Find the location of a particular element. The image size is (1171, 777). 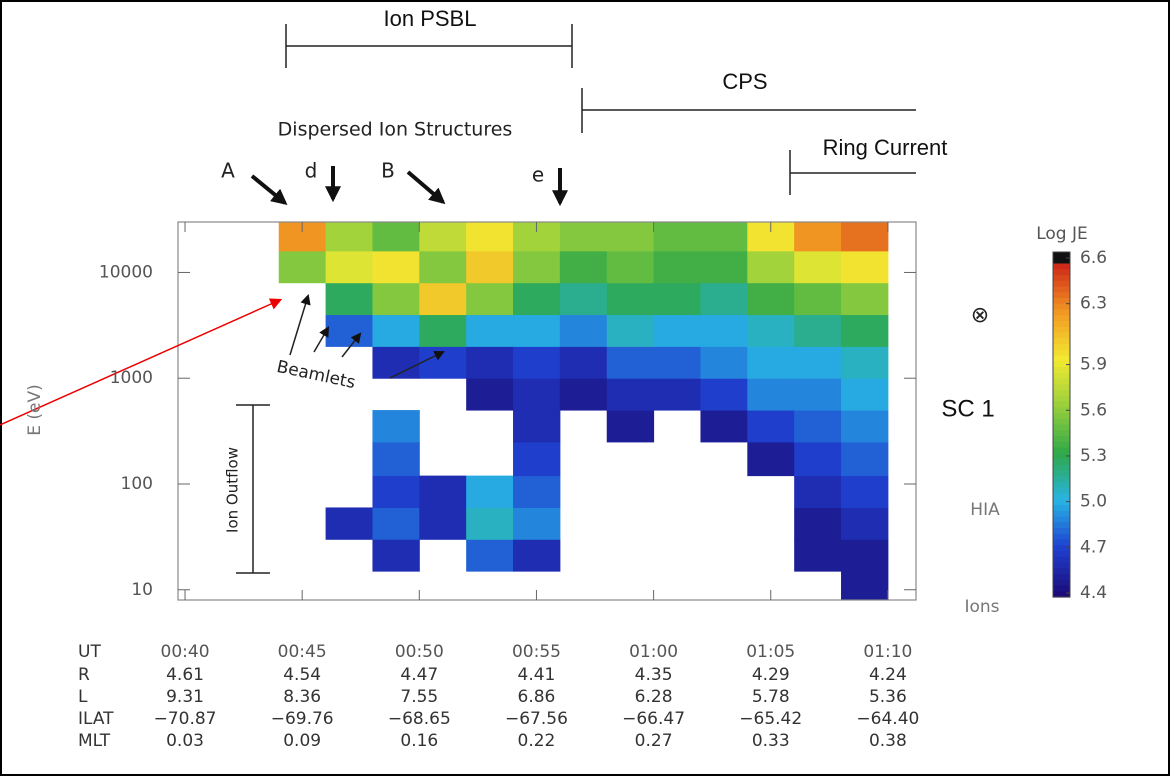

ephemeris-value: 4.47 is located at coordinates (419, 675).